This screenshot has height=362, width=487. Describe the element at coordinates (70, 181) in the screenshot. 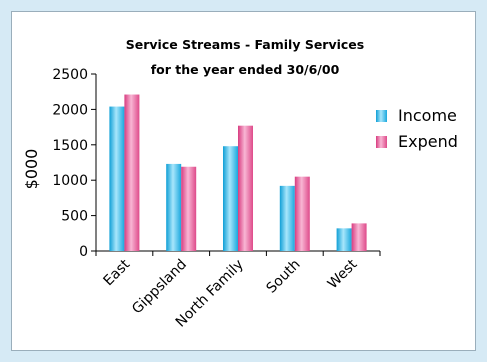

I see `y-tick-label: 1000` at that location.